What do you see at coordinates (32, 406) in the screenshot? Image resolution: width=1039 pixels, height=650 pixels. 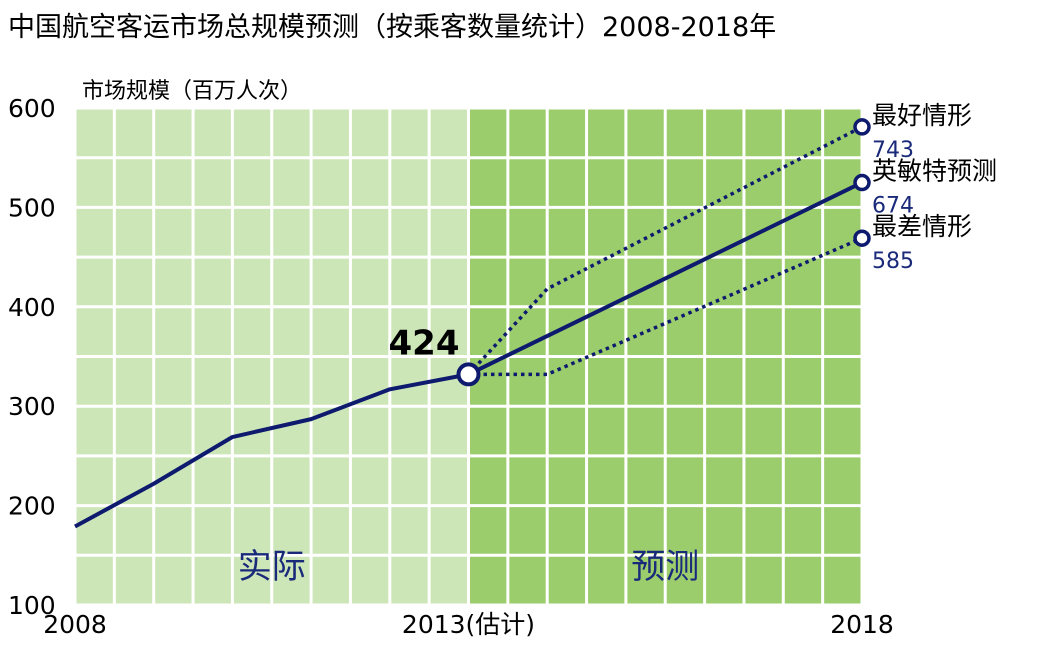 I see `y-tick-label: 300` at bounding box center [32, 406].